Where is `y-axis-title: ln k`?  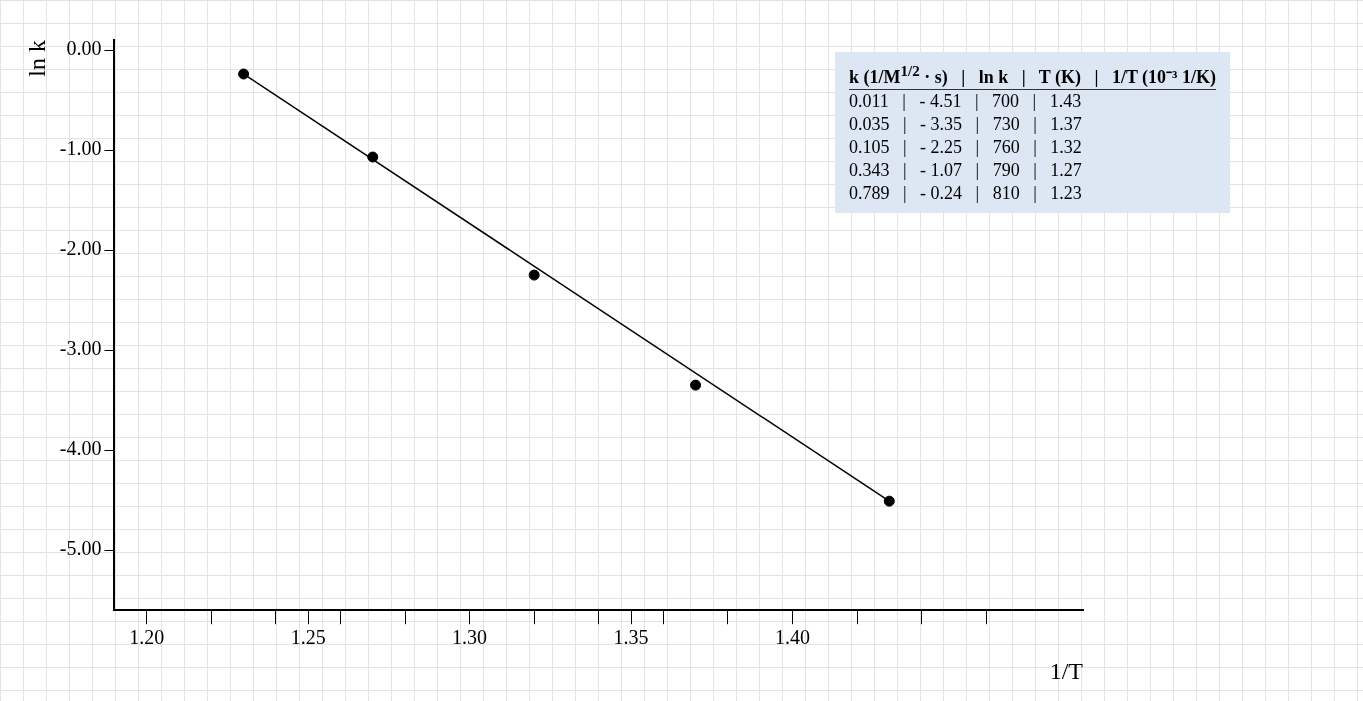
y-axis-title: ln k is located at coordinates (36, 58).